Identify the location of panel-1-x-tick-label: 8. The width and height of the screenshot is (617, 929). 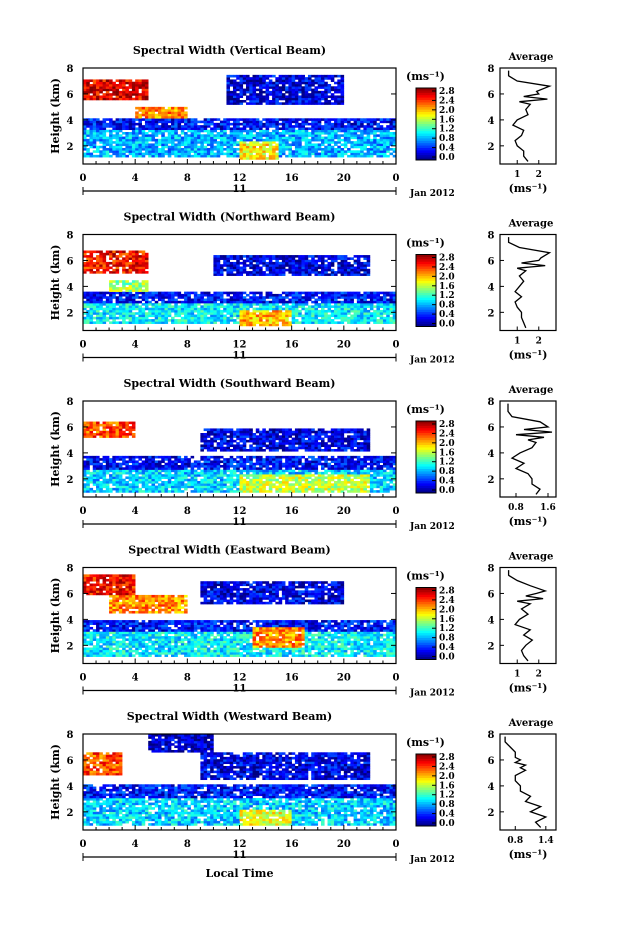
(187, 178).